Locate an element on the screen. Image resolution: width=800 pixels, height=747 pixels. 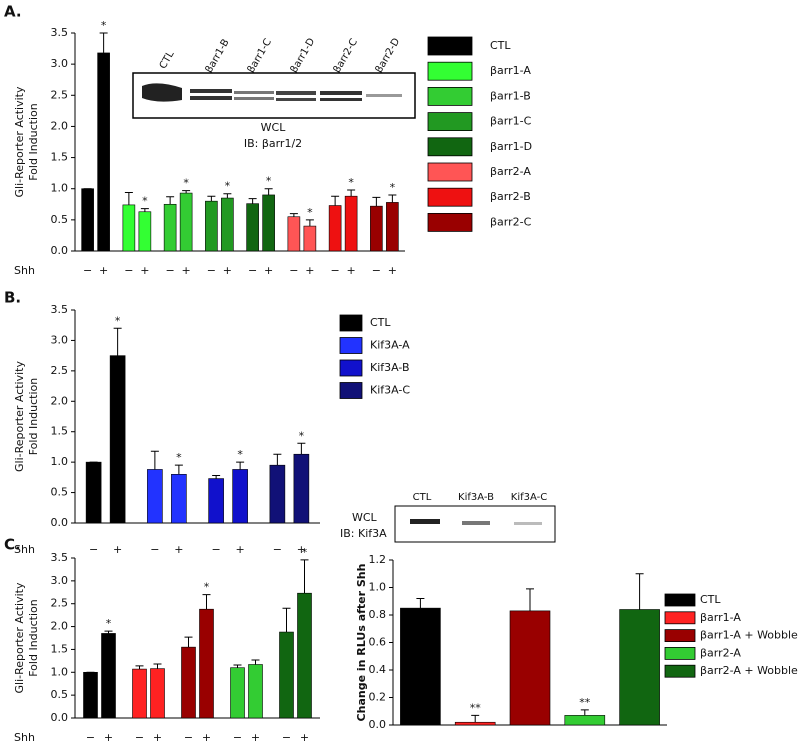
blot-caption: IB: Kif3A is located at coordinates (363, 533).